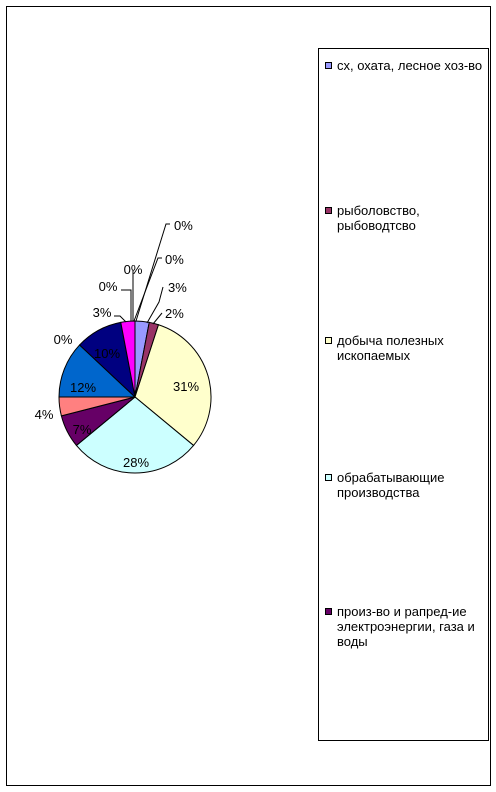 The width and height of the screenshot is (496, 792). What do you see at coordinates (102, 312) in the screenshot?
I see `data-label-9: 3%` at bounding box center [102, 312].